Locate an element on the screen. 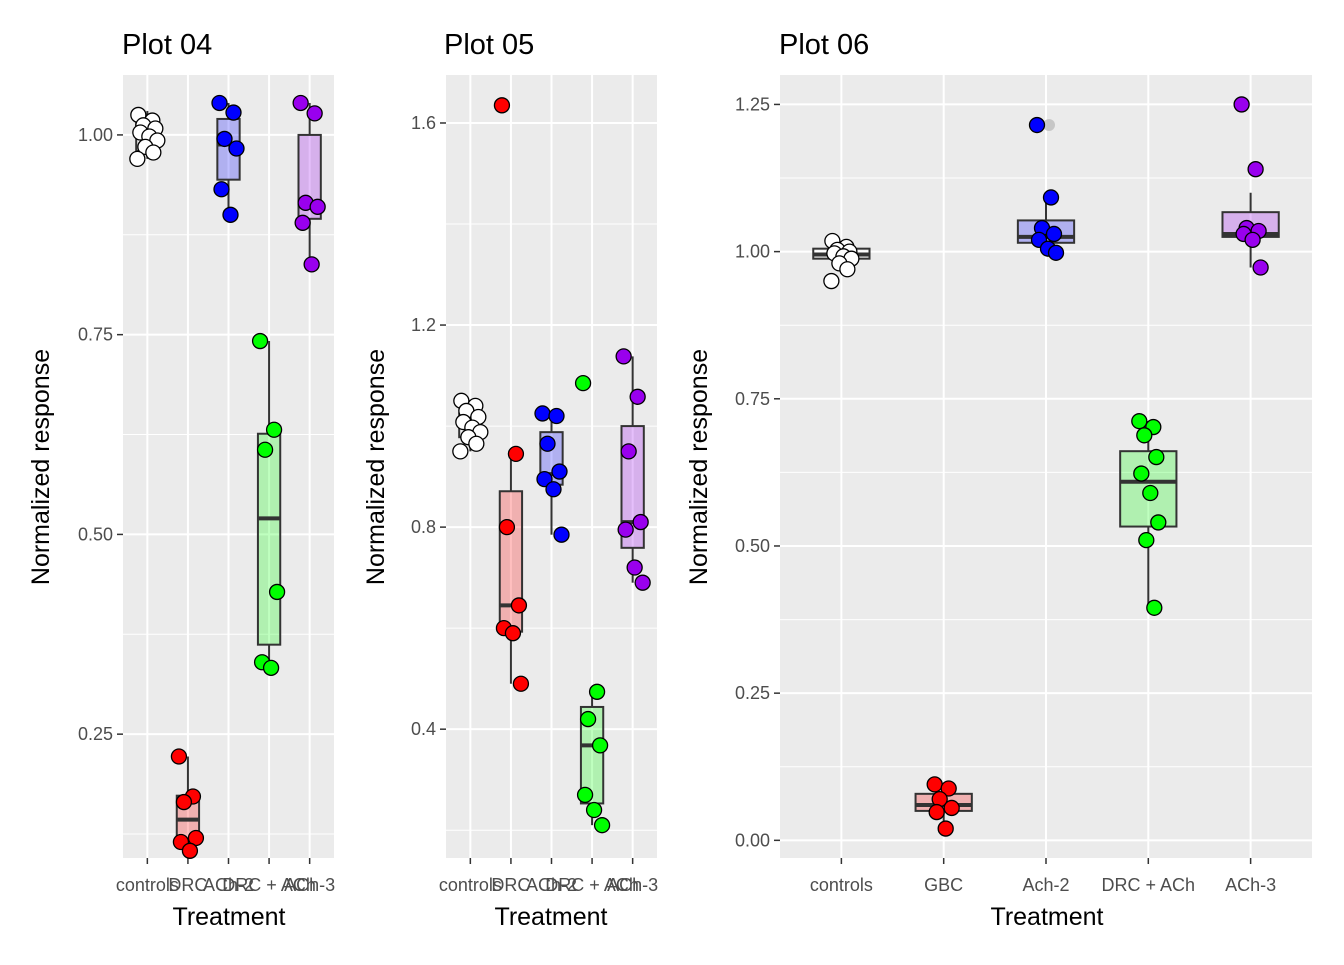 This screenshot has width=1344, height=965. plot-04-xtick-label: DRC + ACh is located at coordinates (269, 885).